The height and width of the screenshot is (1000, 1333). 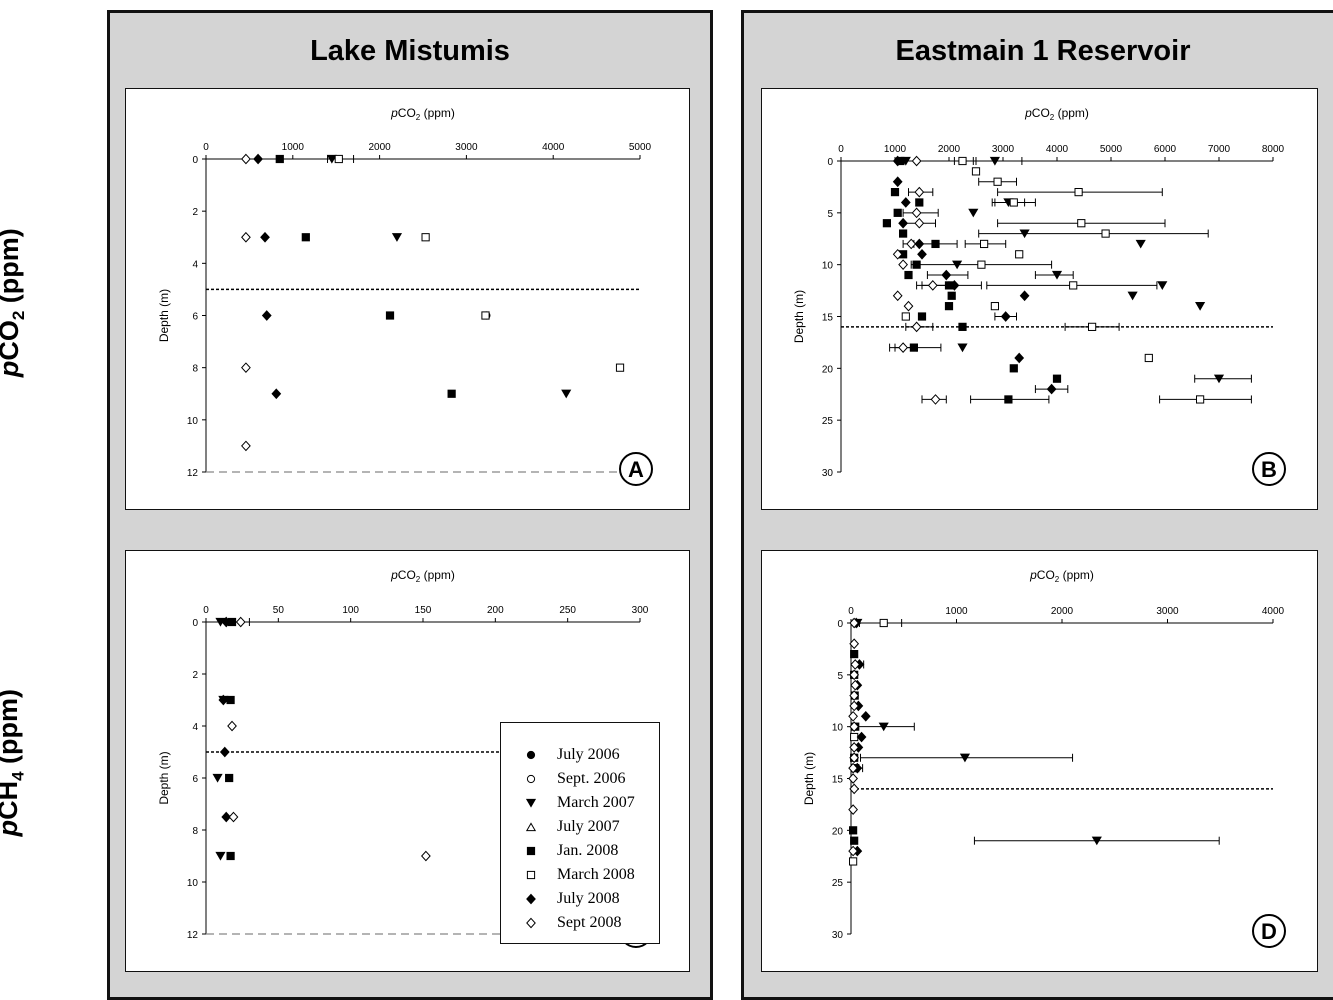 What do you see at coordinates (466, 147) in the screenshot?
I see `x-tick-label: 3000` at bounding box center [466, 147].